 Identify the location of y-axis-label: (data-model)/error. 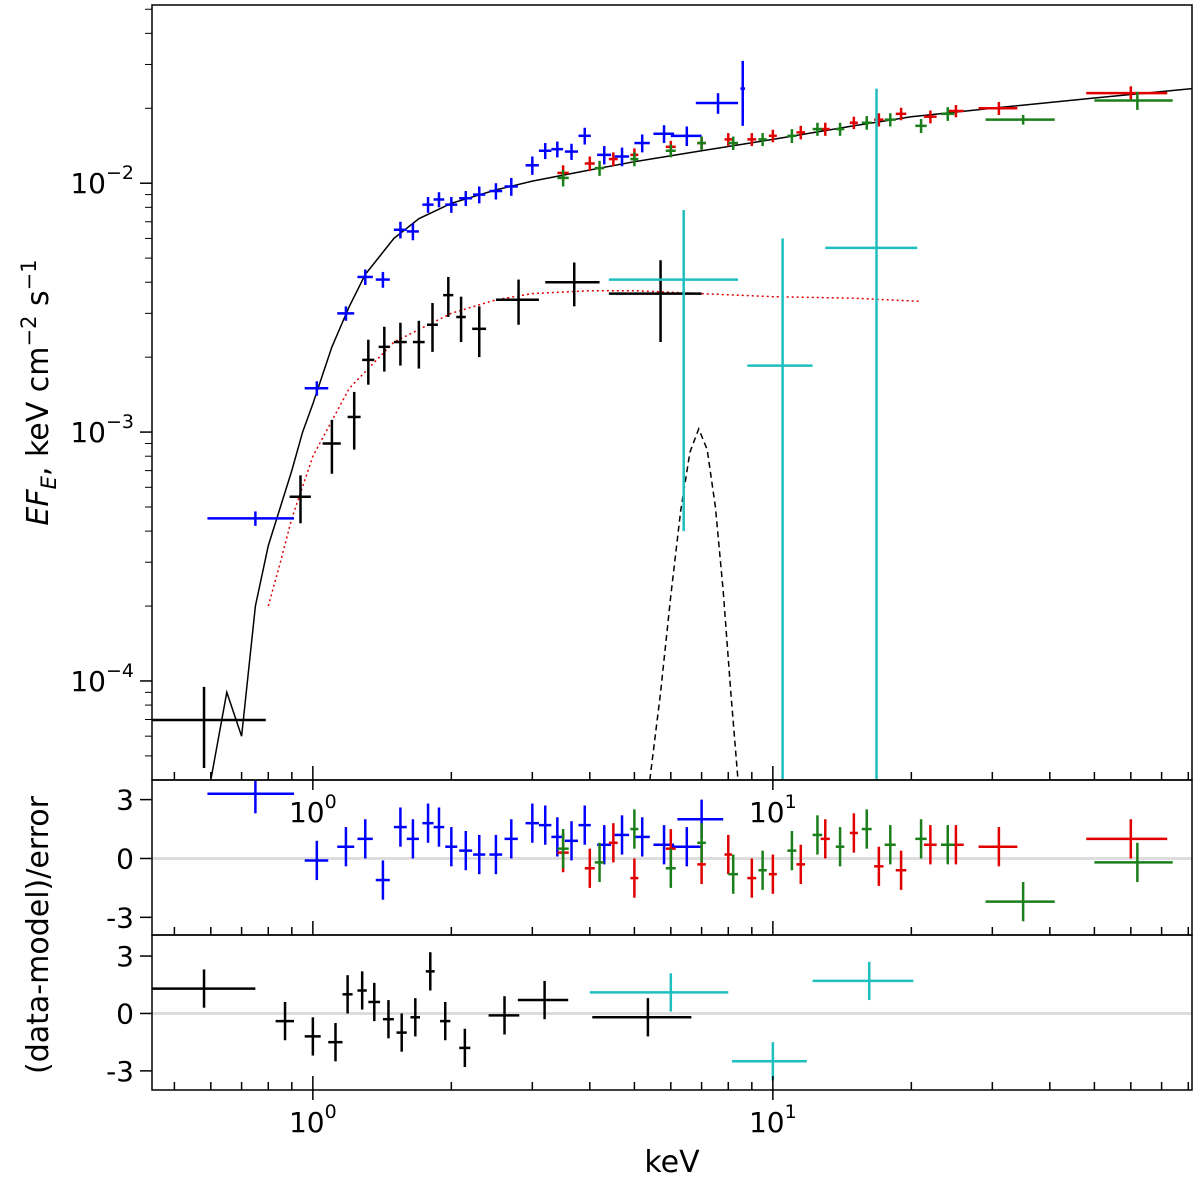
(38, 934).